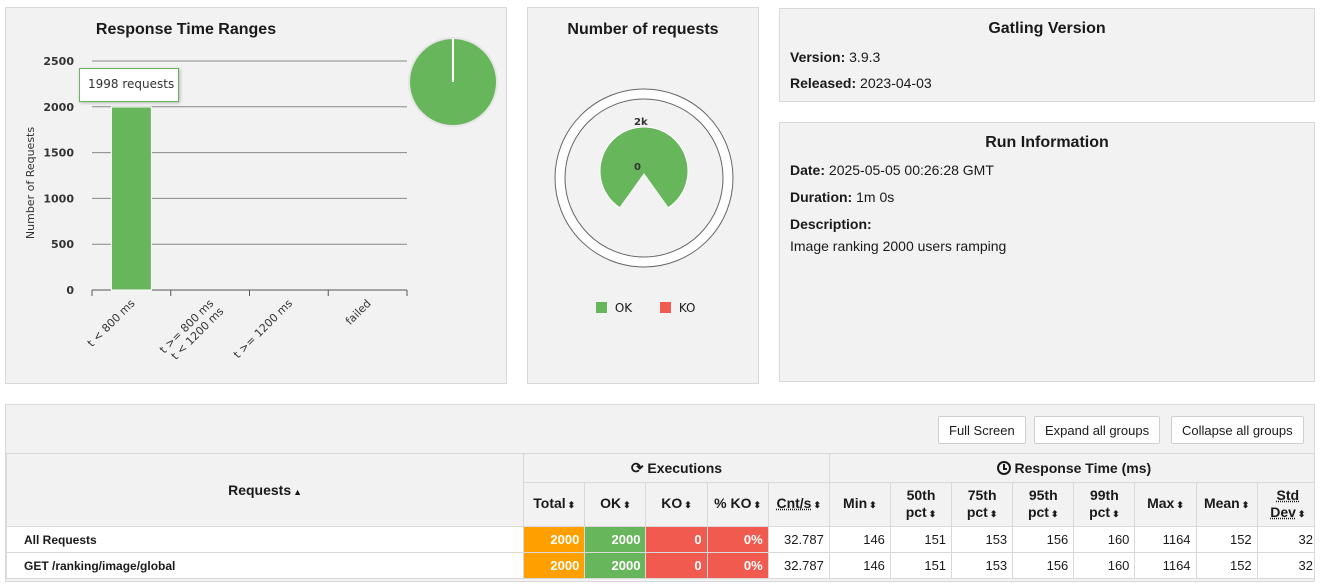 The image size is (1321, 584). What do you see at coordinates (298, 492) in the screenshot?
I see `sort-up-icon: ▲` at bounding box center [298, 492].